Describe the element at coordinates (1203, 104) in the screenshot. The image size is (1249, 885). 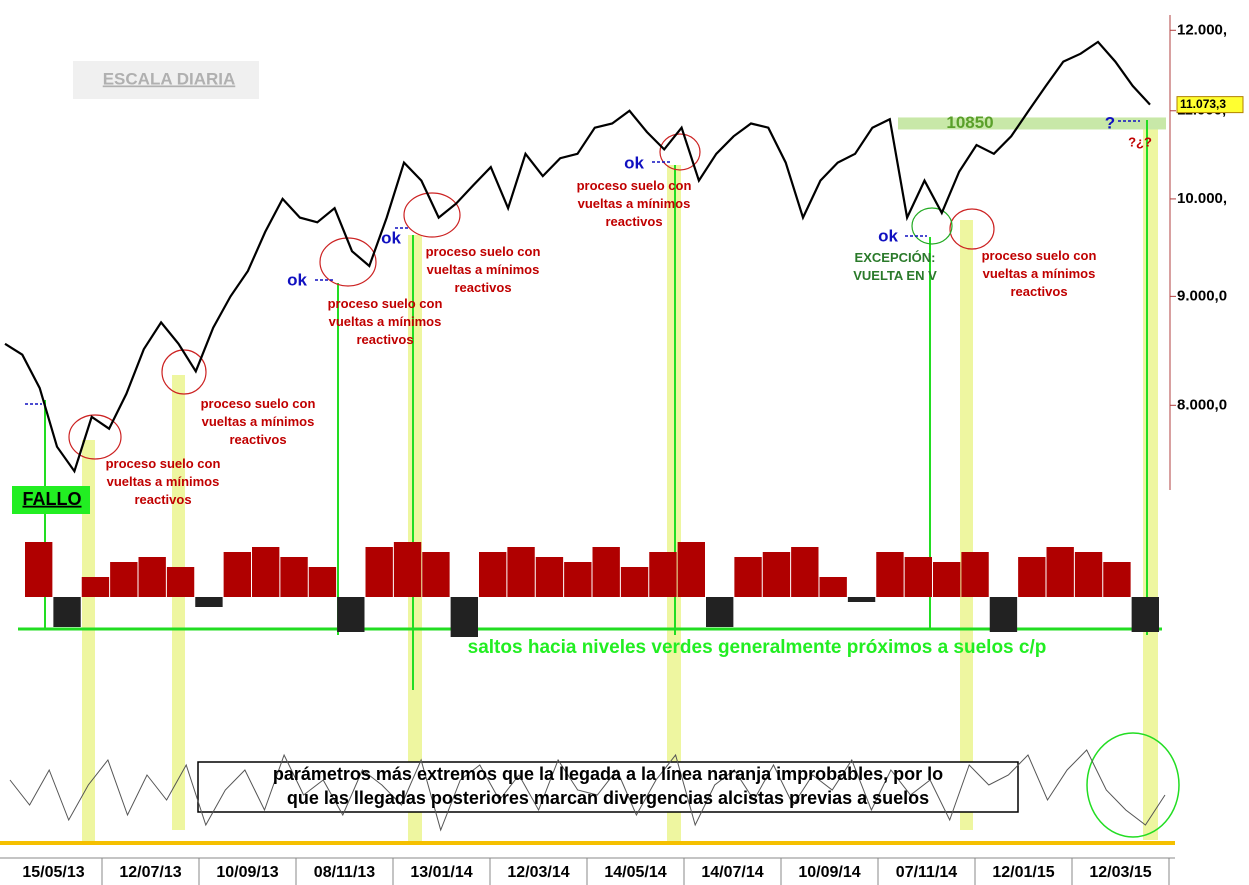
I see `last-value-label: 11.073,3` at that location.